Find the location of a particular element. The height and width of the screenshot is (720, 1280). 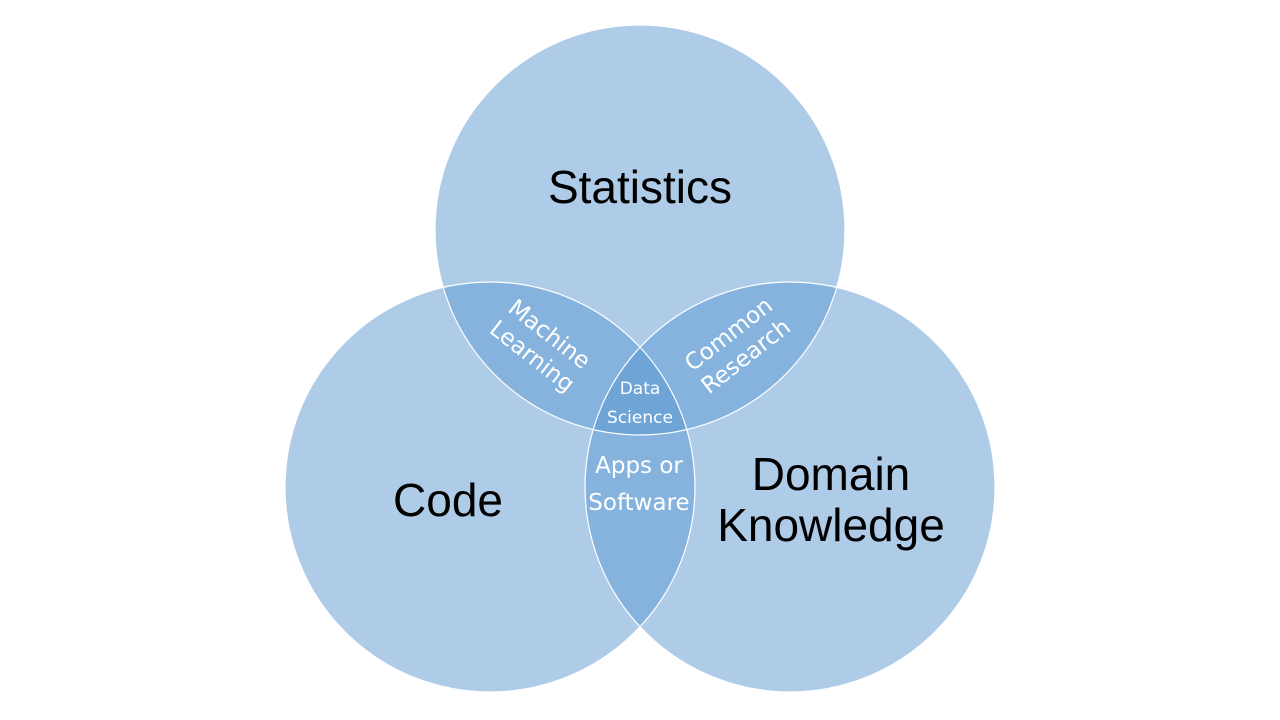

apps-software-label-line1: Apps or is located at coordinates (639, 466).